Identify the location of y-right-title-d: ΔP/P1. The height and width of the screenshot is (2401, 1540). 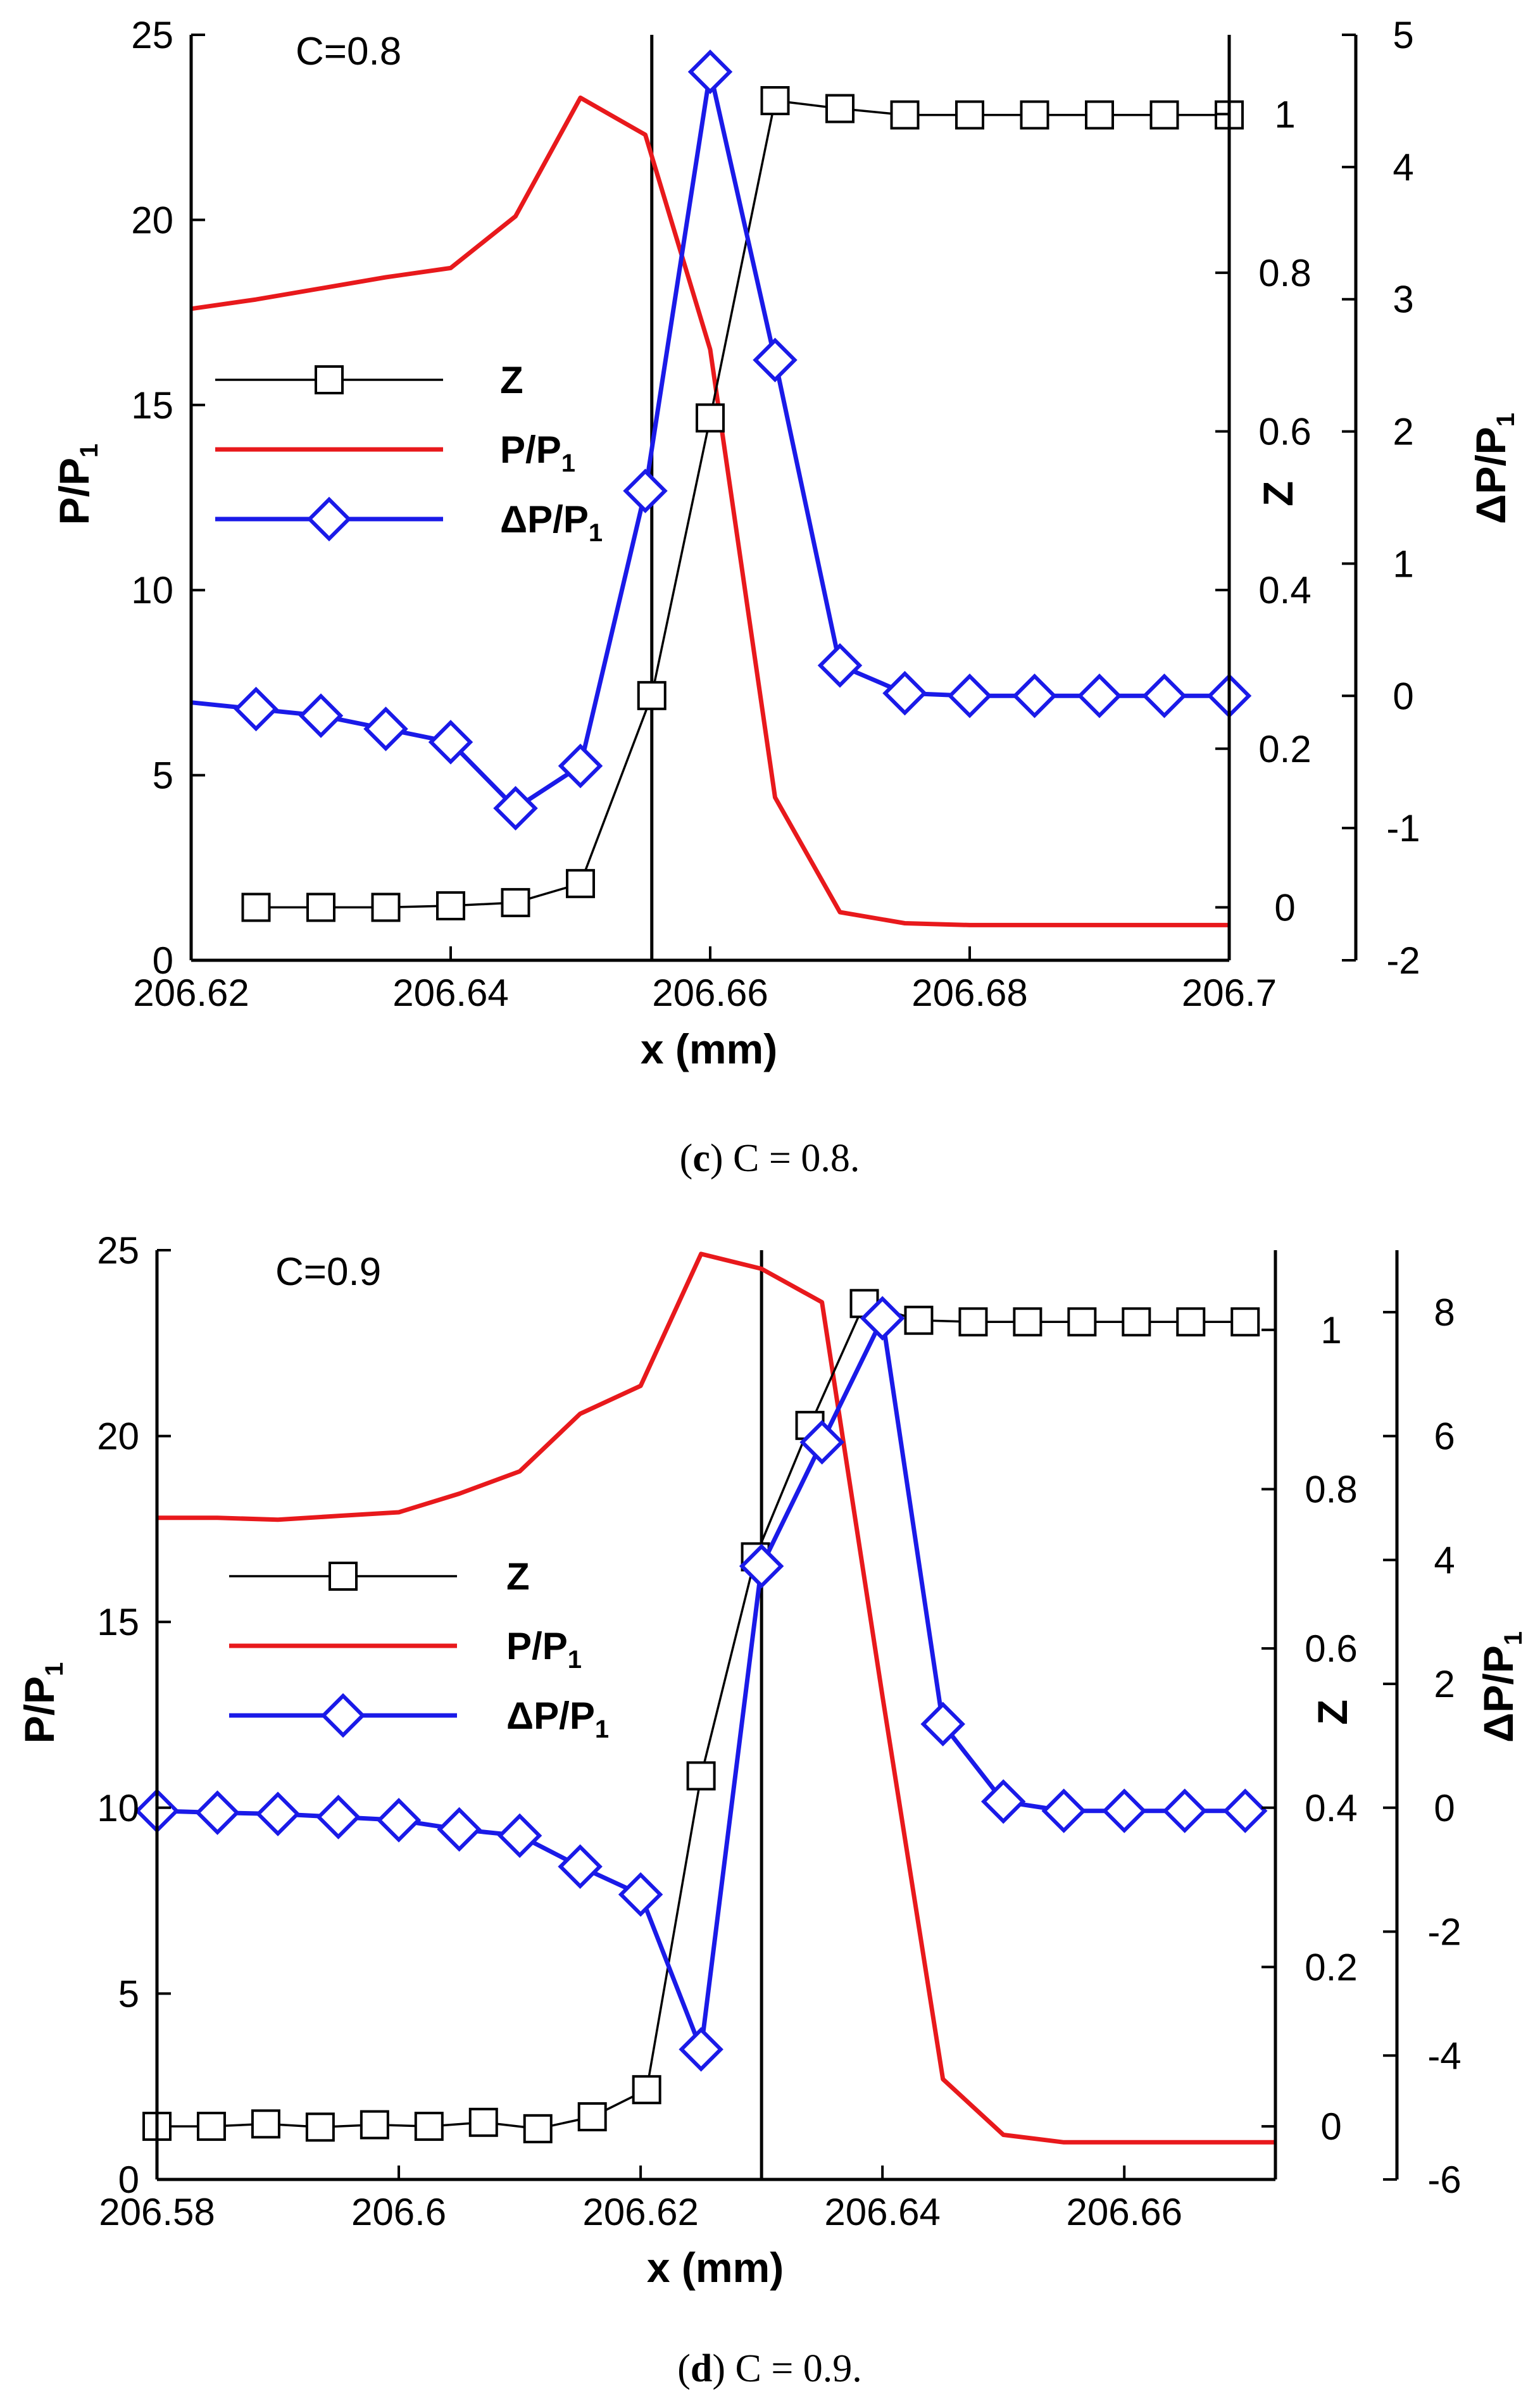
(1501, 1687).